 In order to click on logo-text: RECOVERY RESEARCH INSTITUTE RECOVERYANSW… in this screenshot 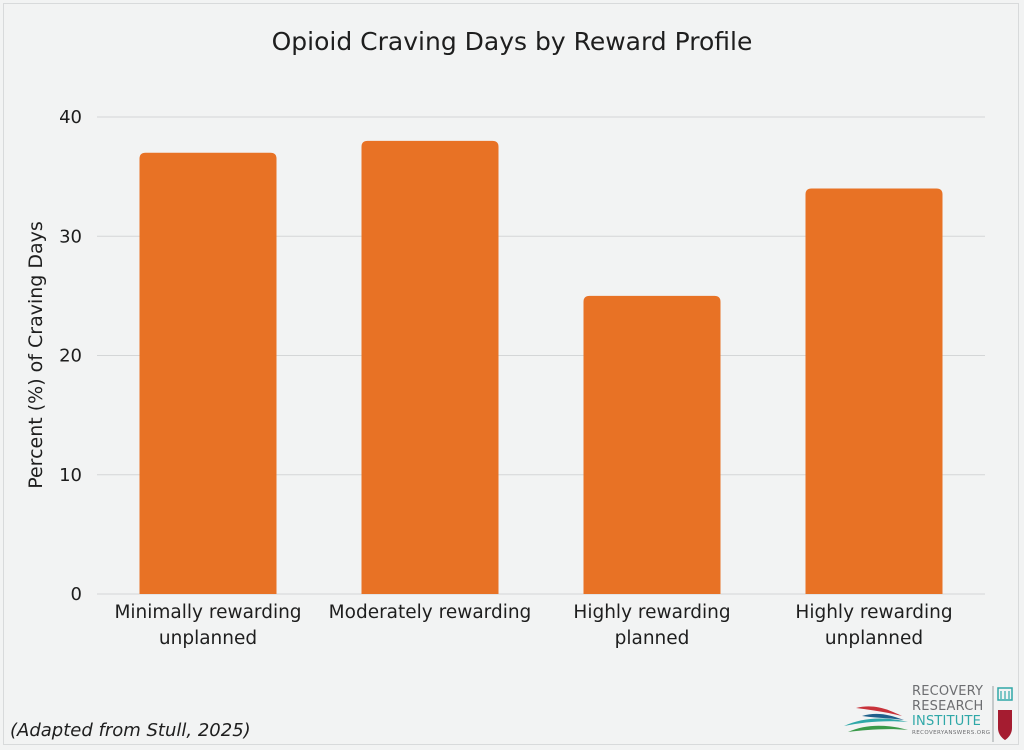, I will do `click(951, 710)`.